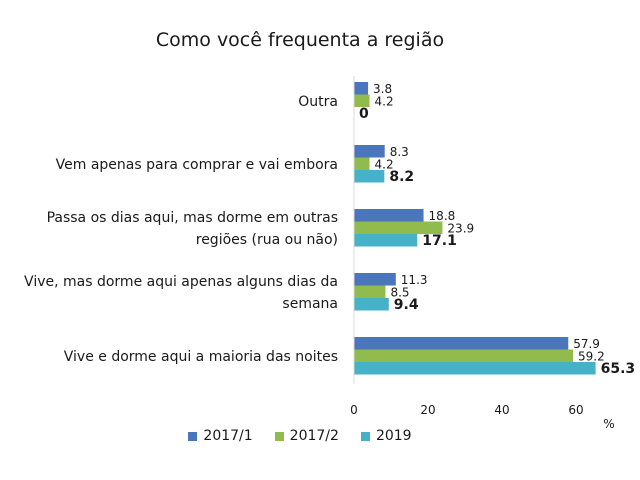  I want to click on data-label: 59.2, so click(591, 357).